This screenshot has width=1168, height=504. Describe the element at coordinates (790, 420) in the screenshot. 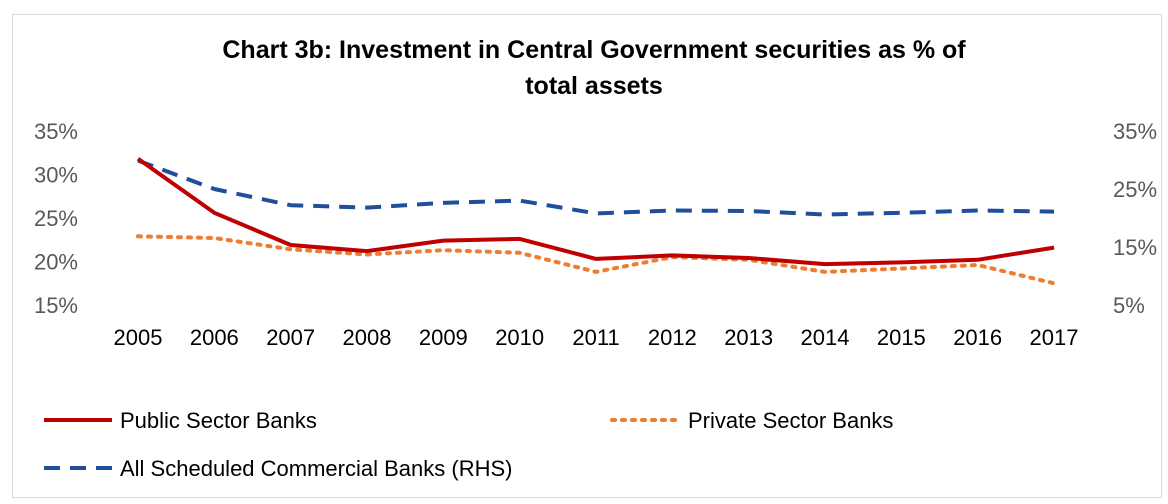

I see `legend-label-1: Private Sector Banks` at that location.